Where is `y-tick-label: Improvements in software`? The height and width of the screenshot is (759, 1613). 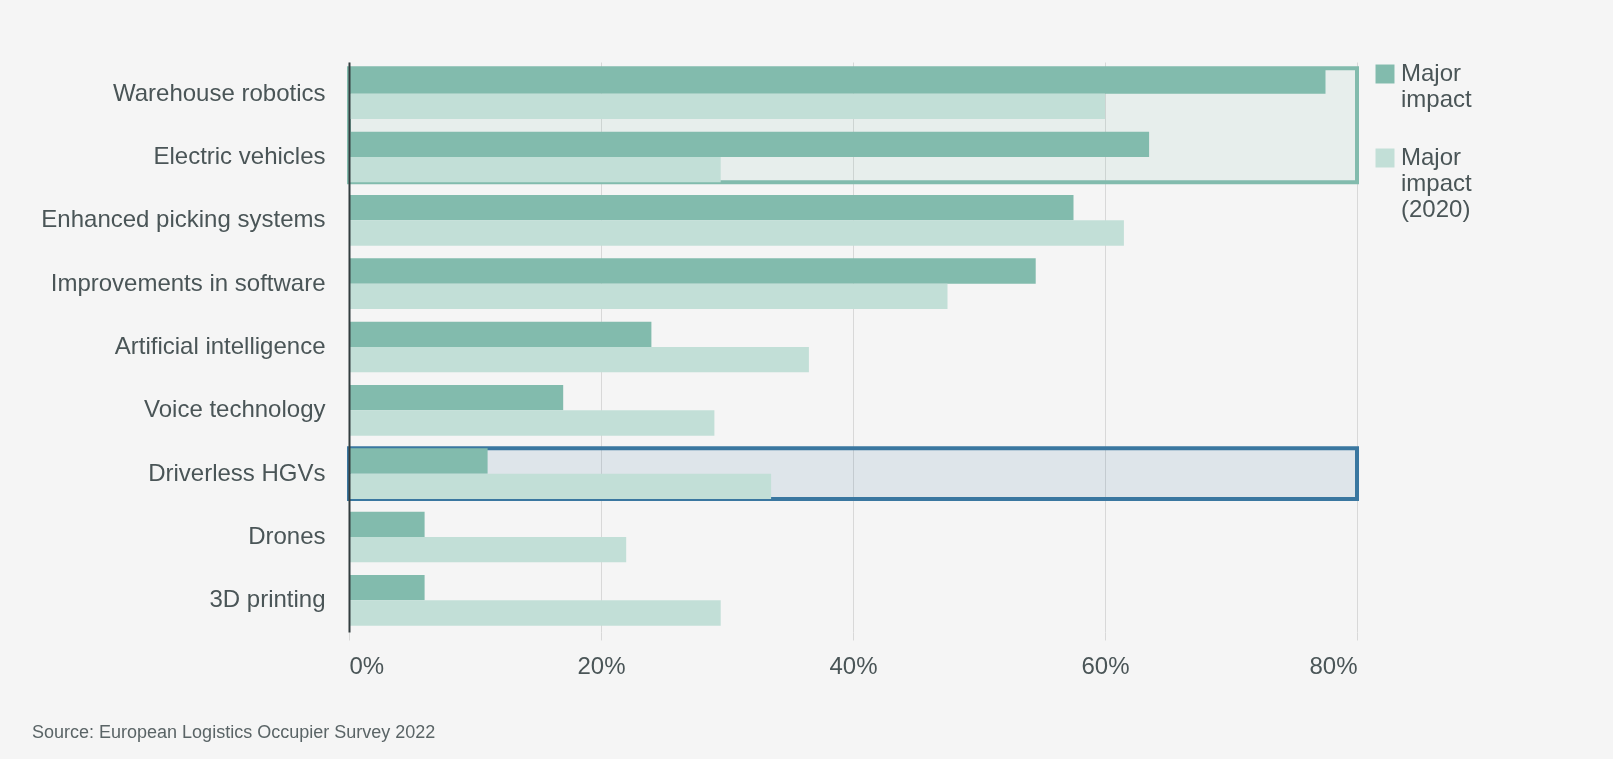 y-tick-label: Improvements in software is located at coordinates (188, 282).